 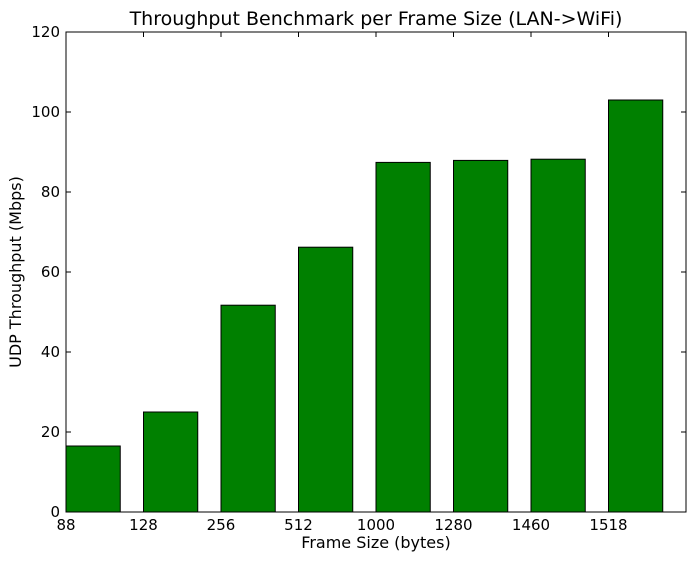 I want to click on x-tick-label: 1460, so click(x=531, y=525).